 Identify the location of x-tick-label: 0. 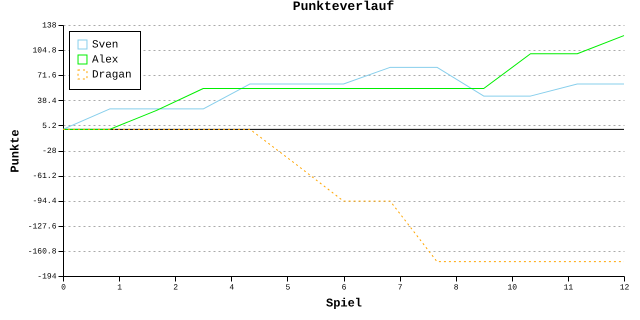
(63, 288).